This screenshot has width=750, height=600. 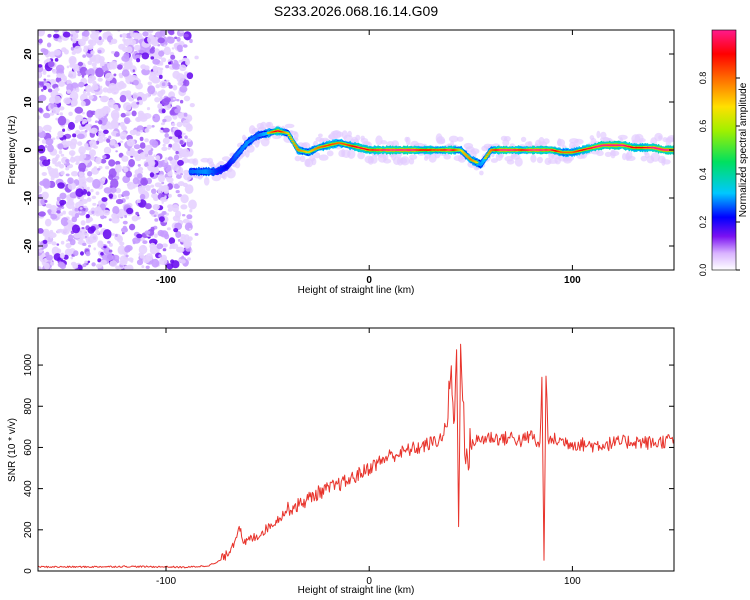 What do you see at coordinates (118, 150) in the screenshot?
I see `noise-region` at bounding box center [118, 150].